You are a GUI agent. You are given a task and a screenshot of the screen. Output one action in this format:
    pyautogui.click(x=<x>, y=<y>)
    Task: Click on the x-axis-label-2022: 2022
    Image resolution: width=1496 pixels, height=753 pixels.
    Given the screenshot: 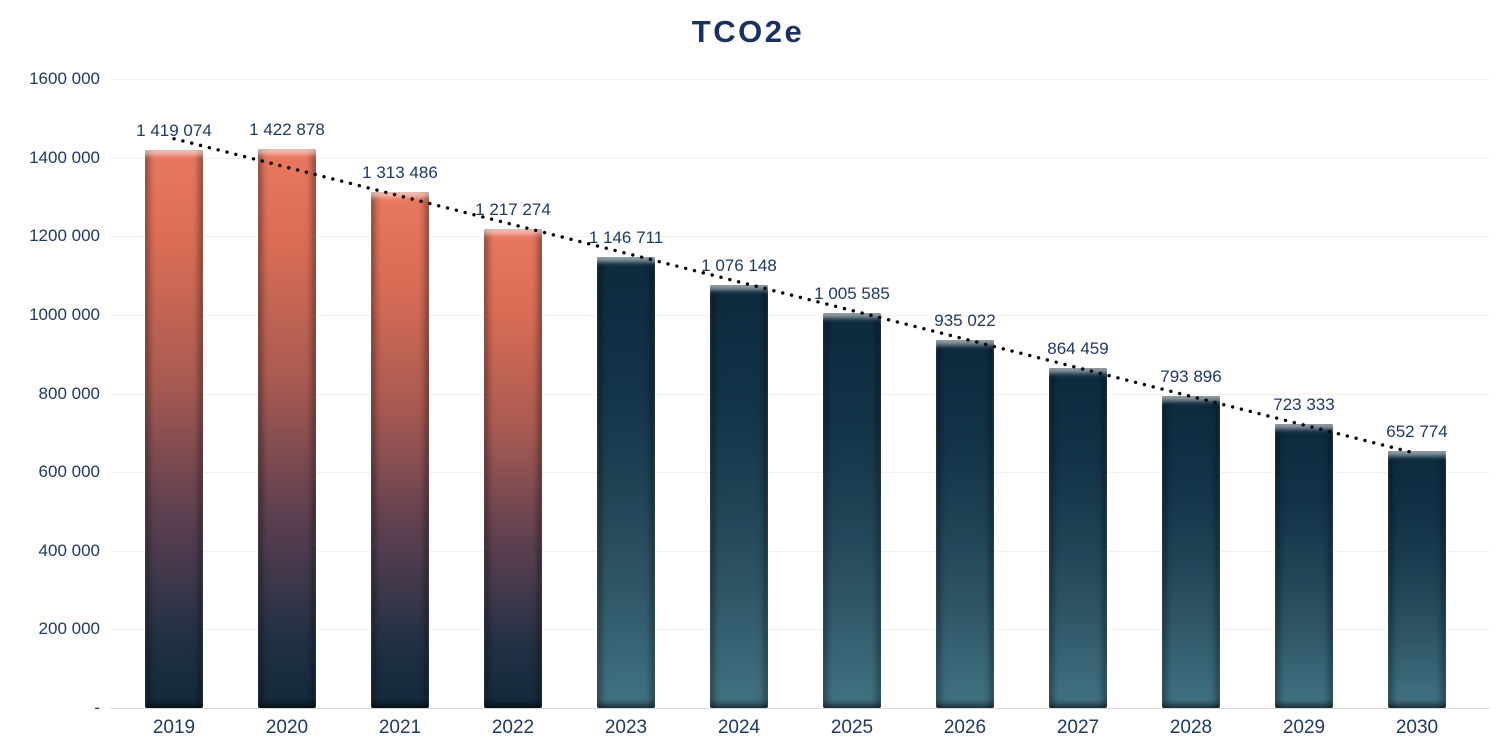 What is the action you would take?
    pyautogui.click(x=513, y=727)
    